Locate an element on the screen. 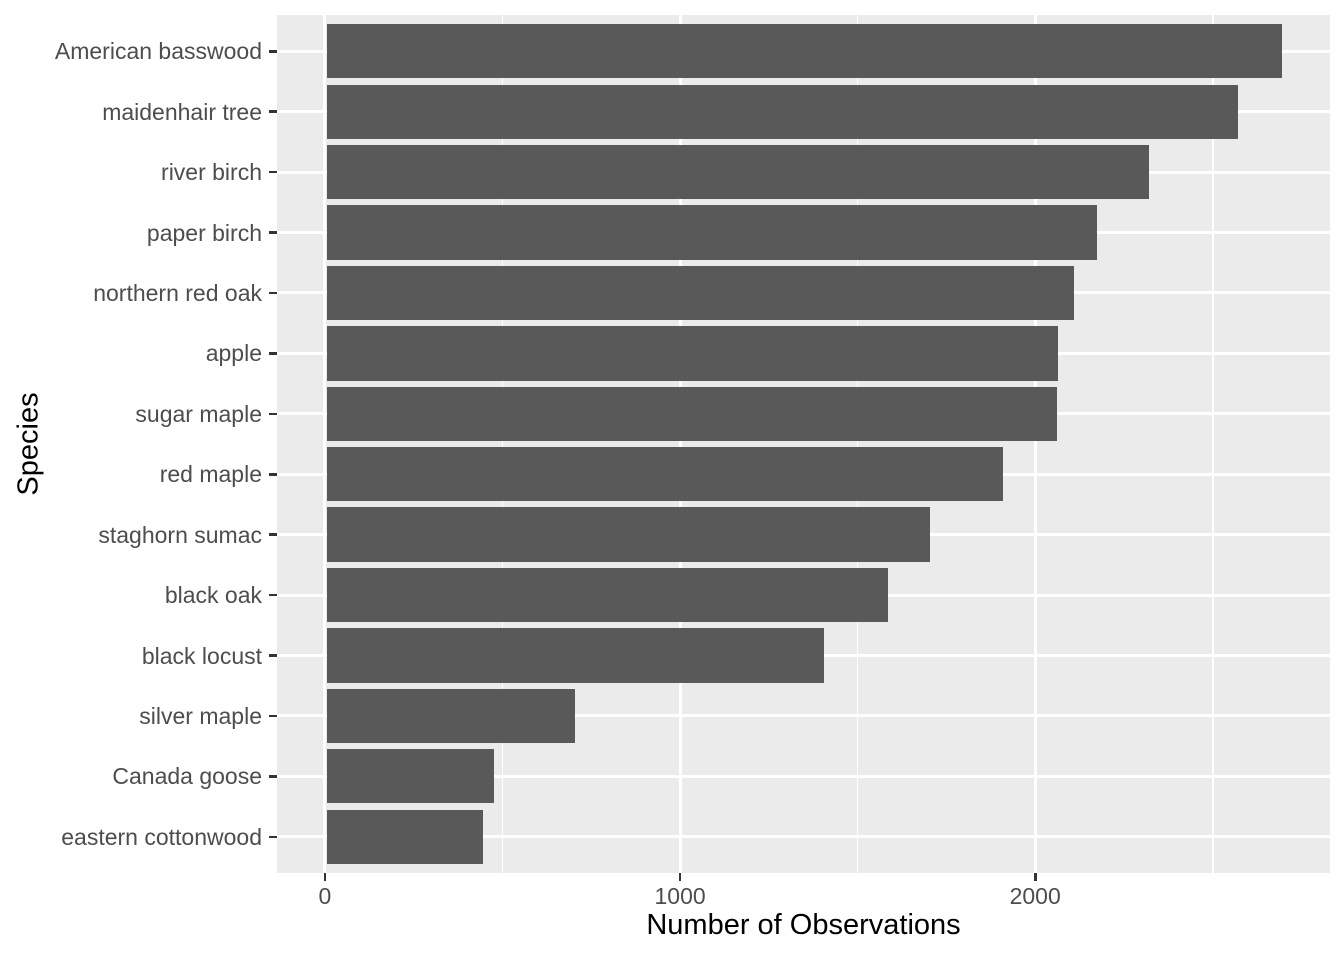 The width and height of the screenshot is (1344, 960). x-tick-label-0: 0 is located at coordinates (325, 896).